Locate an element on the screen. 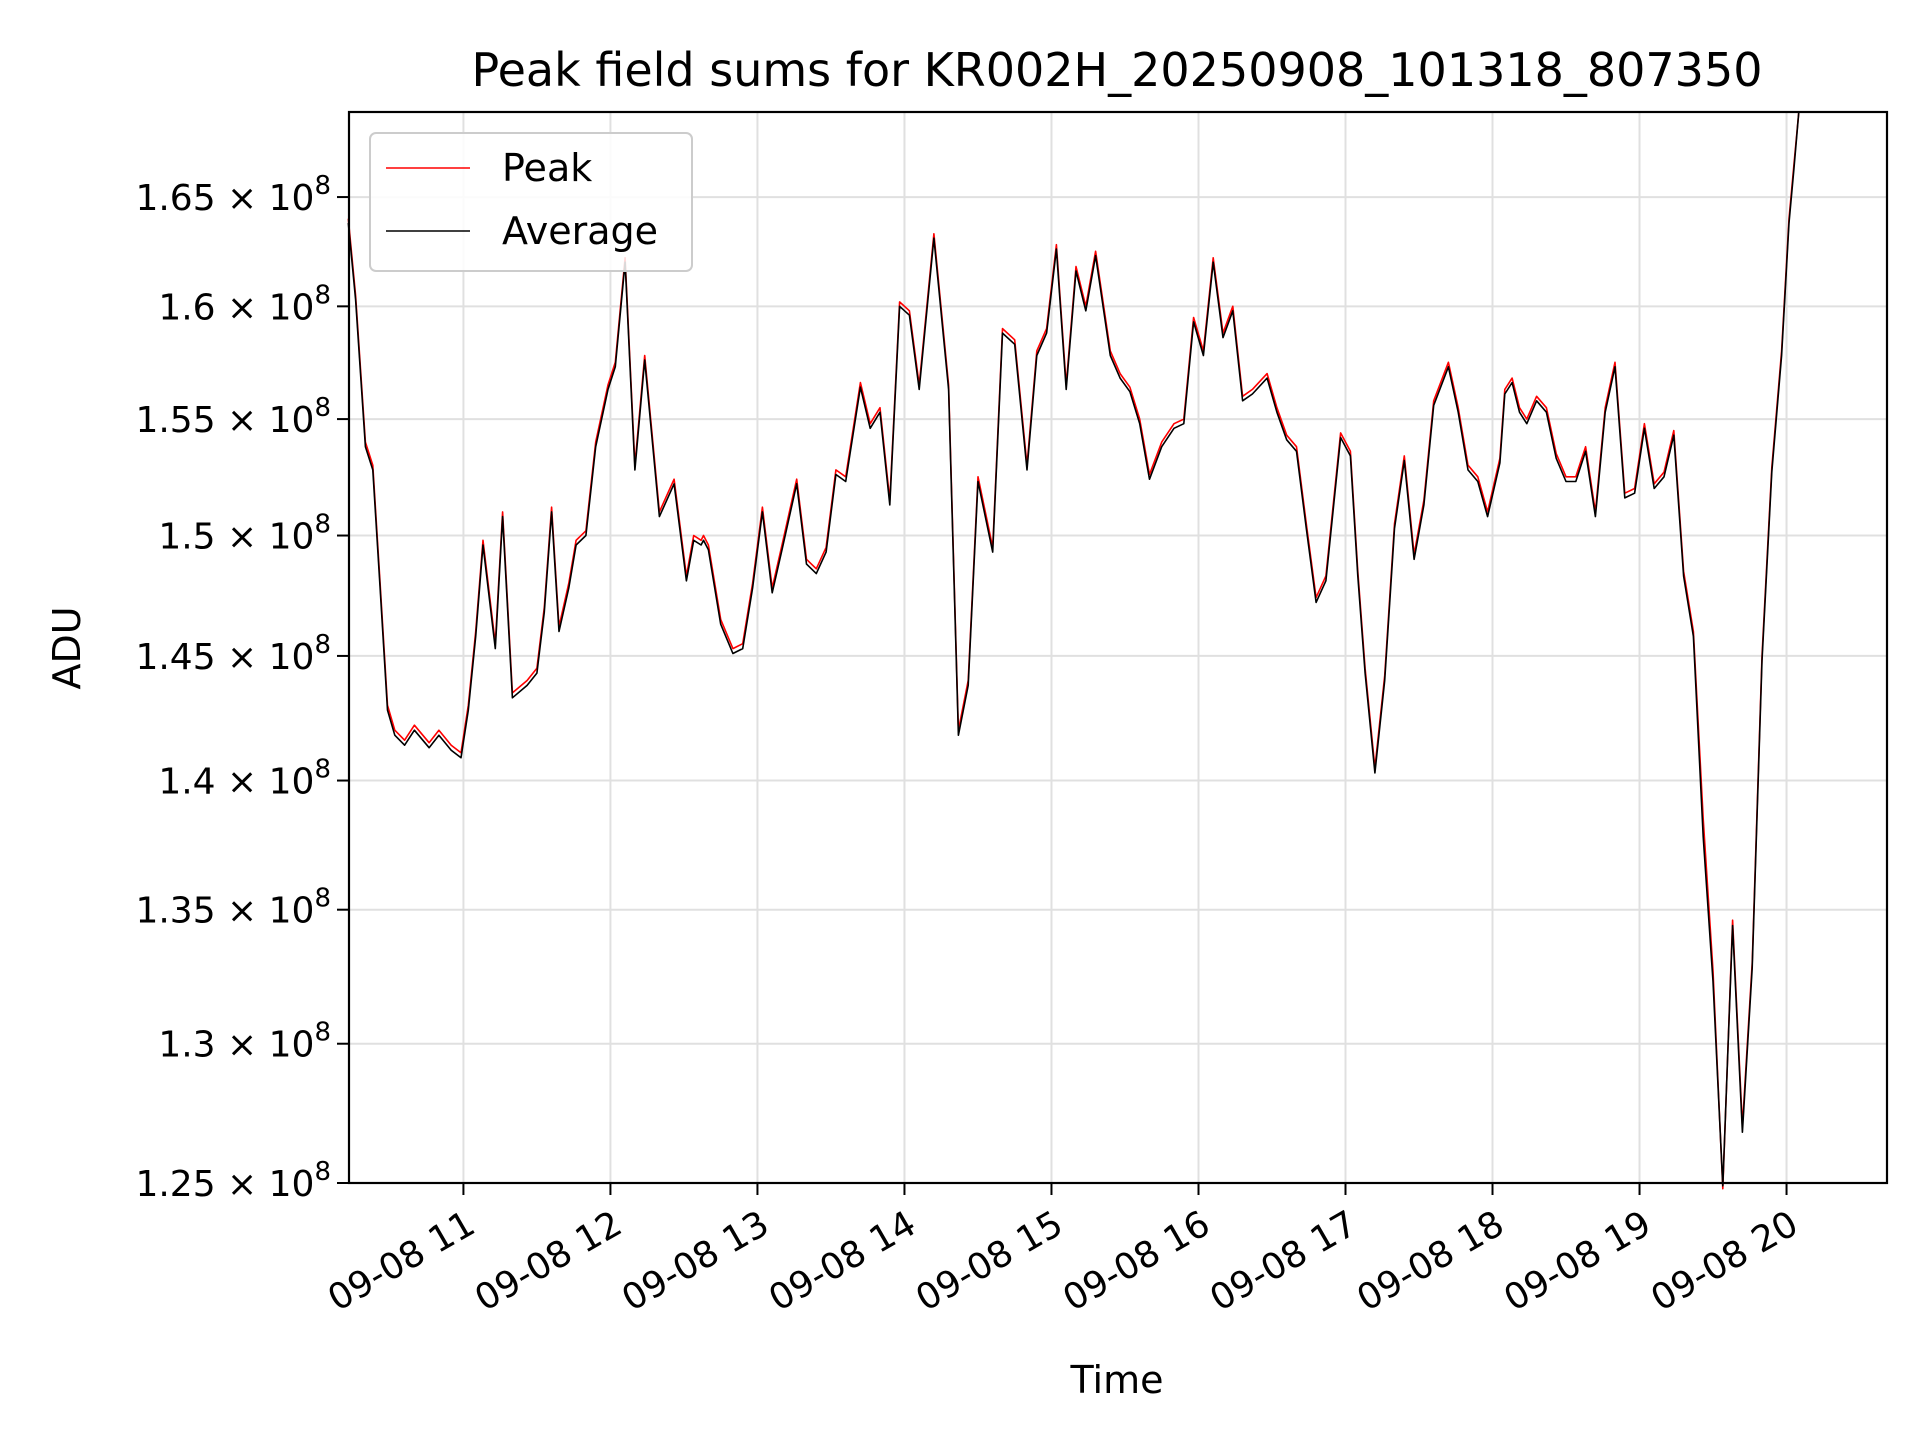  y-tick-label: 1.4 × 108 is located at coordinates (244, 779).